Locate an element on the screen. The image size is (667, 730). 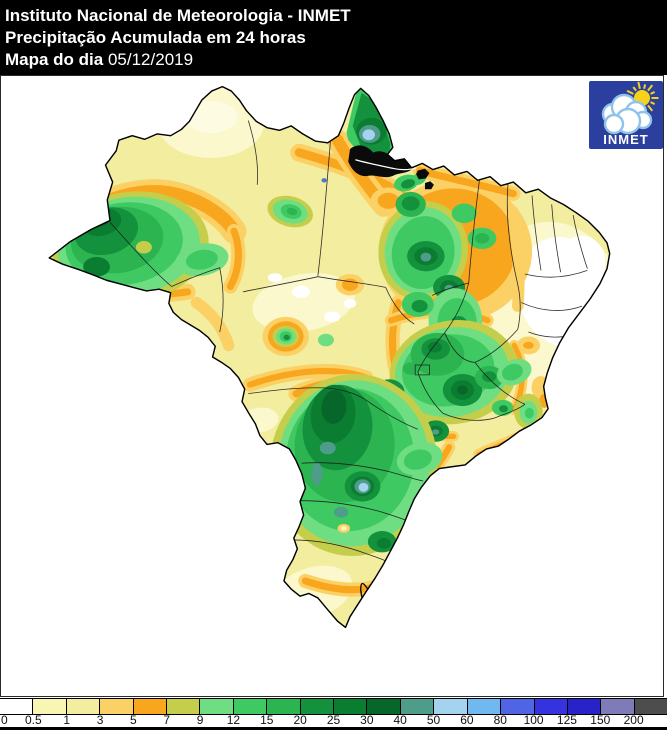
colorbar-tick: 80 is located at coordinates (500, 720).